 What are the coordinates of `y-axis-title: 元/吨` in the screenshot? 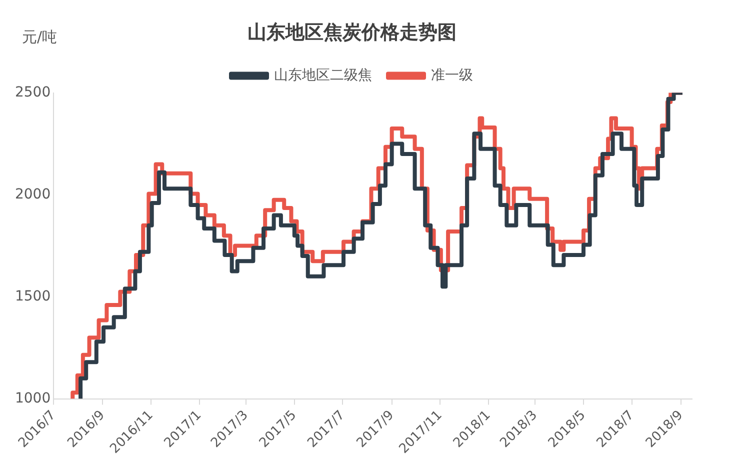 It's located at (40, 37).